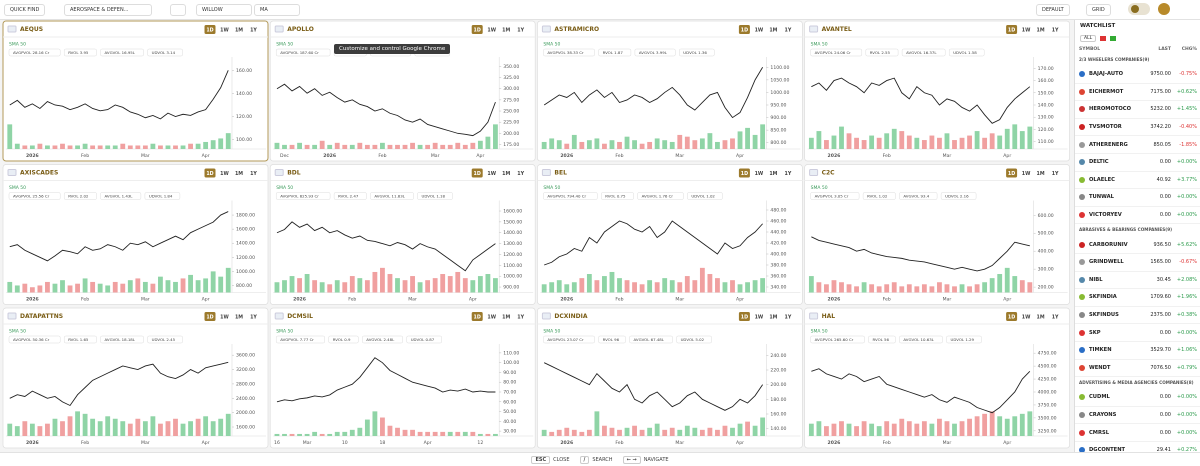  I want to click on watch-row: EICHERMOT 7175.00 +0.62%, so click(1137, 93).